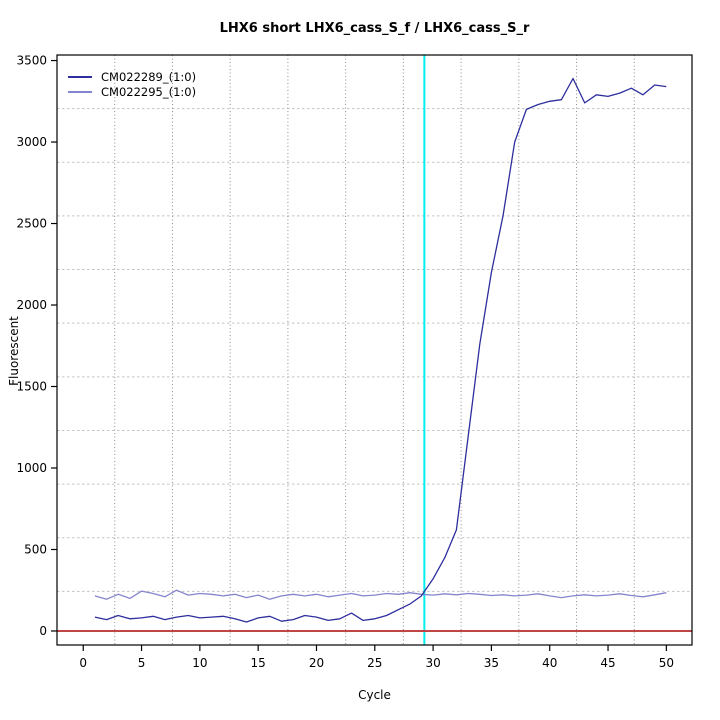 Image resolution: width=720 pixels, height=720 pixels. Describe the element at coordinates (31, 224) in the screenshot. I see `y-tick-label: 2500` at that location.